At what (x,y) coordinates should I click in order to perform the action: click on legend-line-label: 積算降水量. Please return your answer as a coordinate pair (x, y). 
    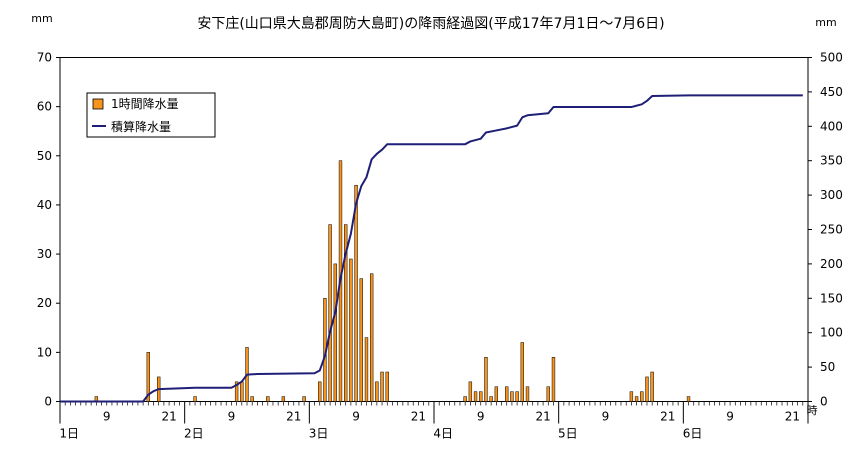
    Looking at the image, I should click on (141, 126).